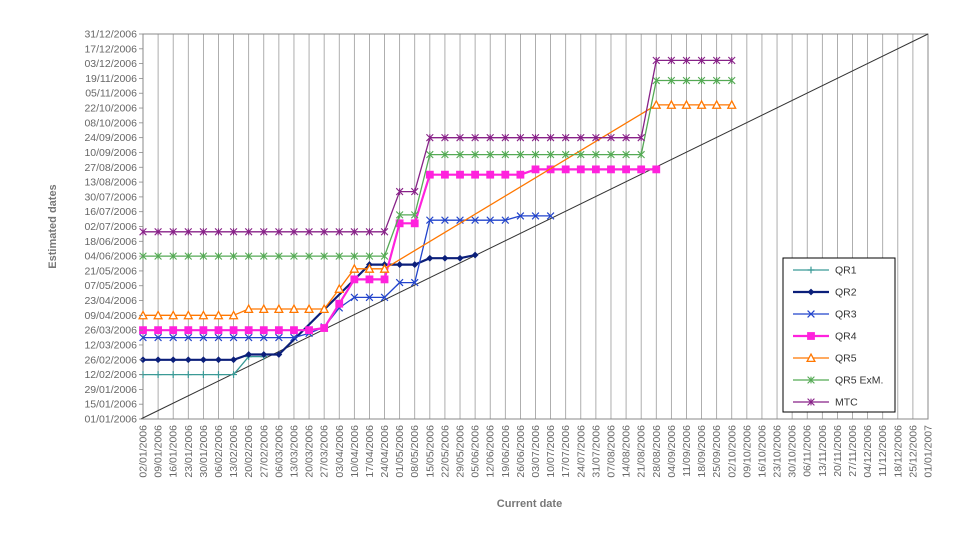 Image resolution: width=978 pixels, height=534 pixels. I want to click on y-tick-label: 13/08/2006, so click(110, 183).